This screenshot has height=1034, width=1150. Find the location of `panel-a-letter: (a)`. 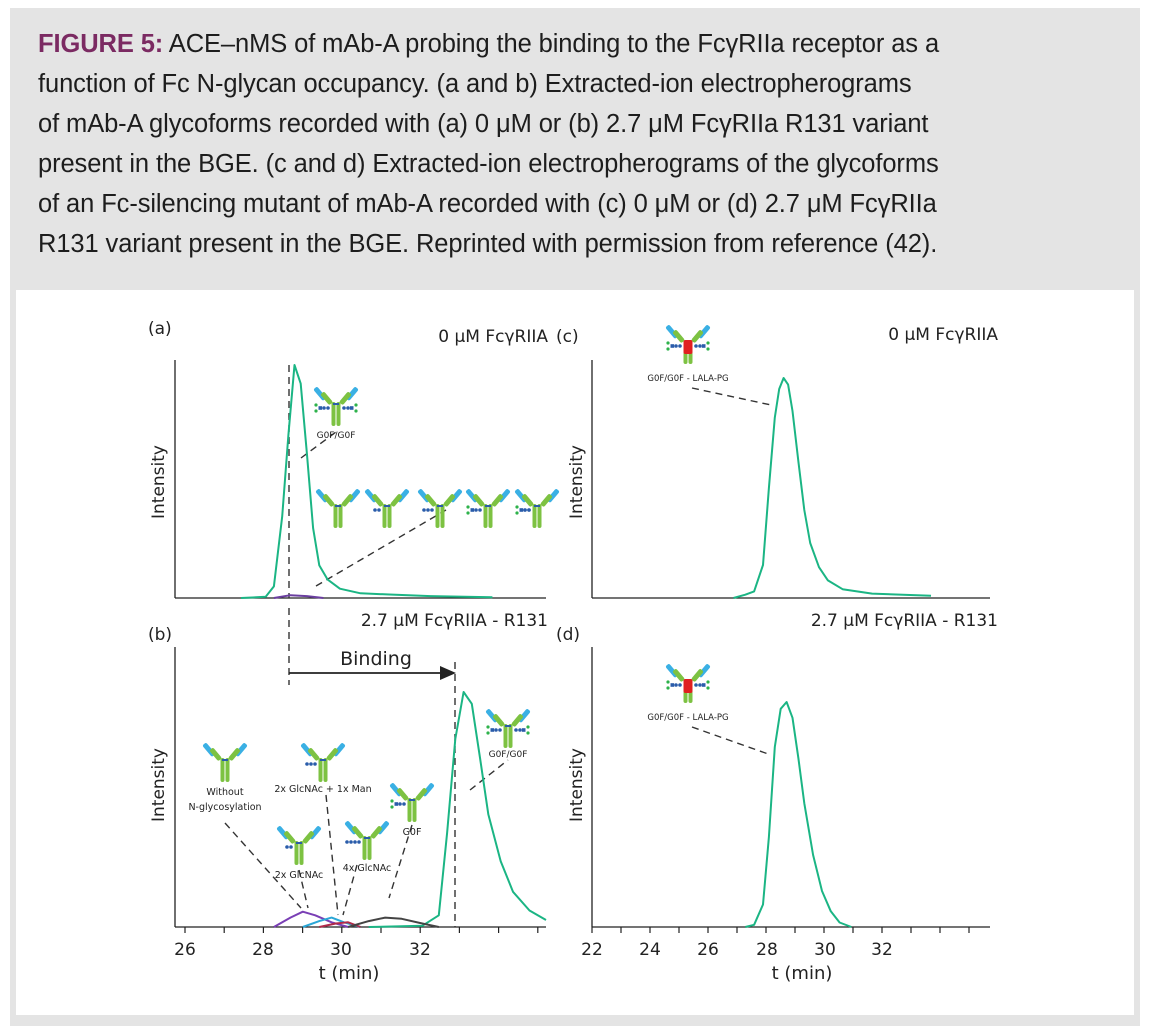

panel-a-letter: (a) is located at coordinates (160, 329).